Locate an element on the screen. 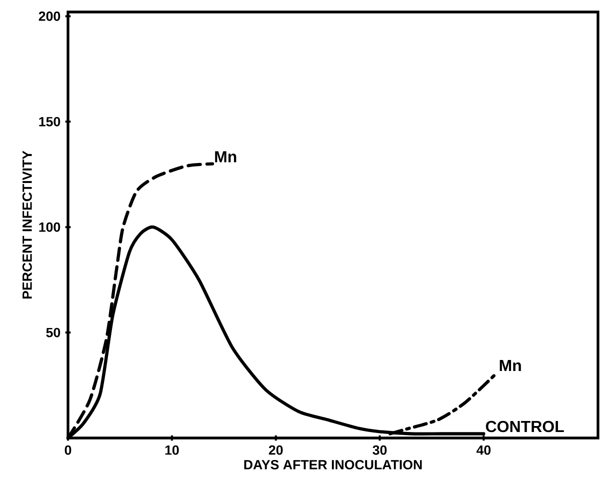 The width and height of the screenshot is (604, 478). x-tick-label: 0 is located at coordinates (68, 450).